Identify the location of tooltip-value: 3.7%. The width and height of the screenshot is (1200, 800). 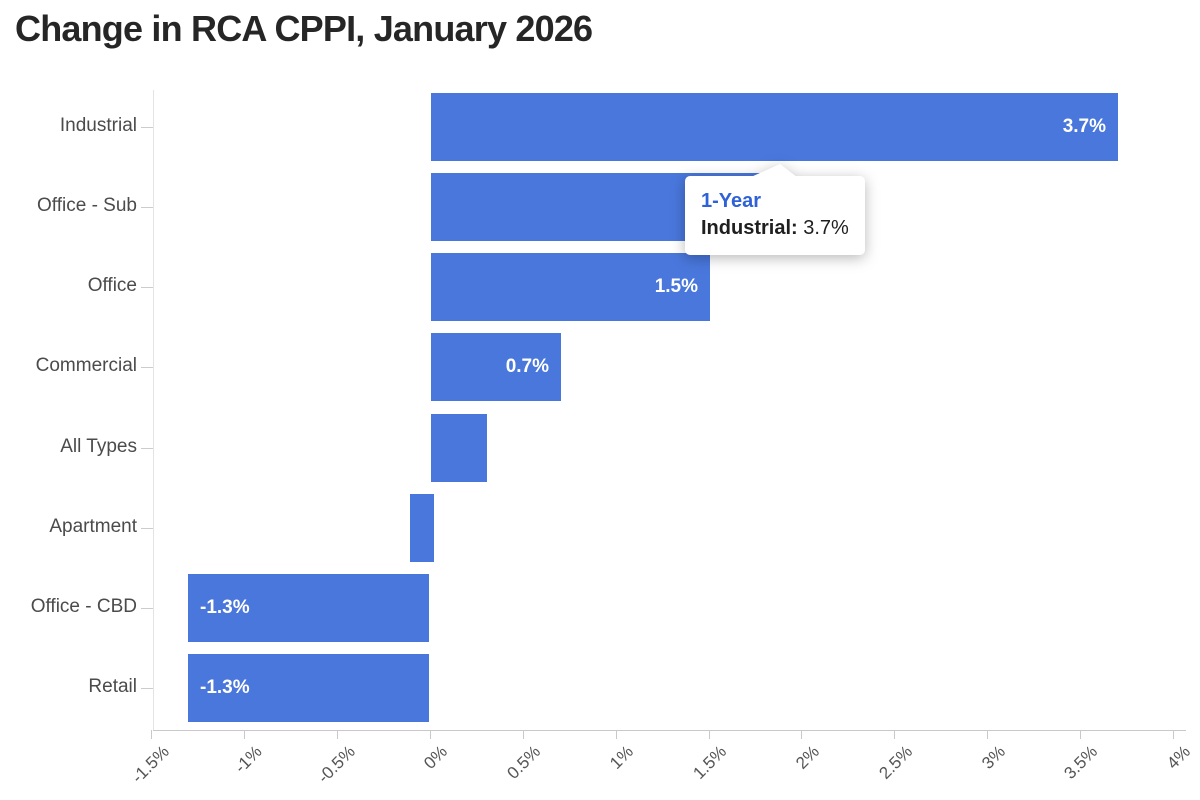
(826, 228).